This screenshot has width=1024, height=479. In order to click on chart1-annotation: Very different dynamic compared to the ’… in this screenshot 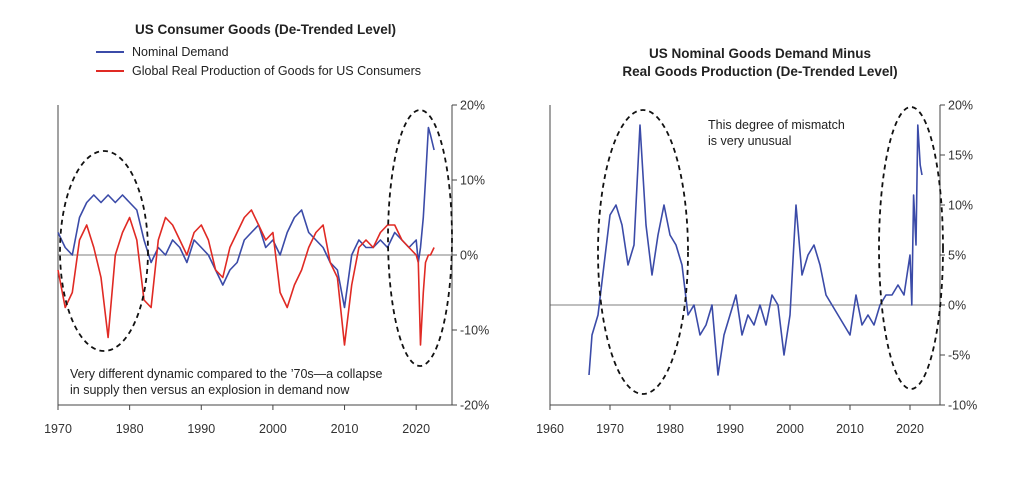, I will do `click(226, 382)`.